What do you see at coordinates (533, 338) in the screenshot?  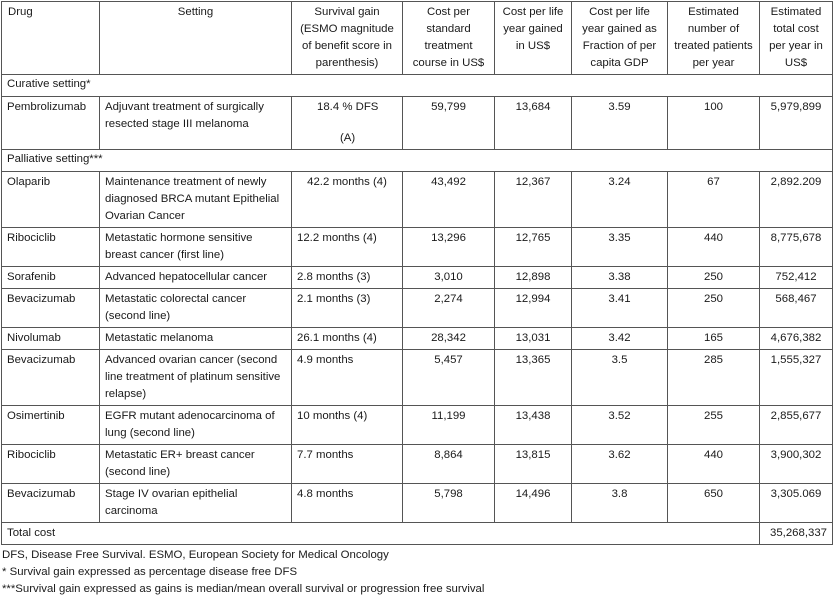 I see `cell-cost-life-year: 13,031` at bounding box center [533, 338].